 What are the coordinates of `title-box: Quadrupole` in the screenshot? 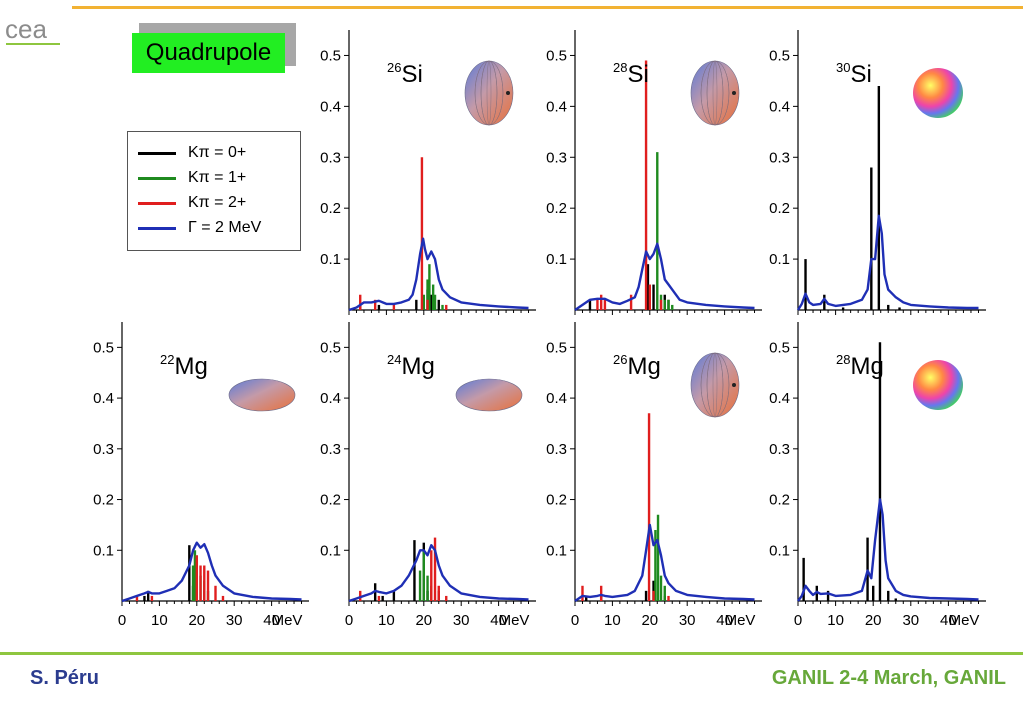 It's located at (208, 53).